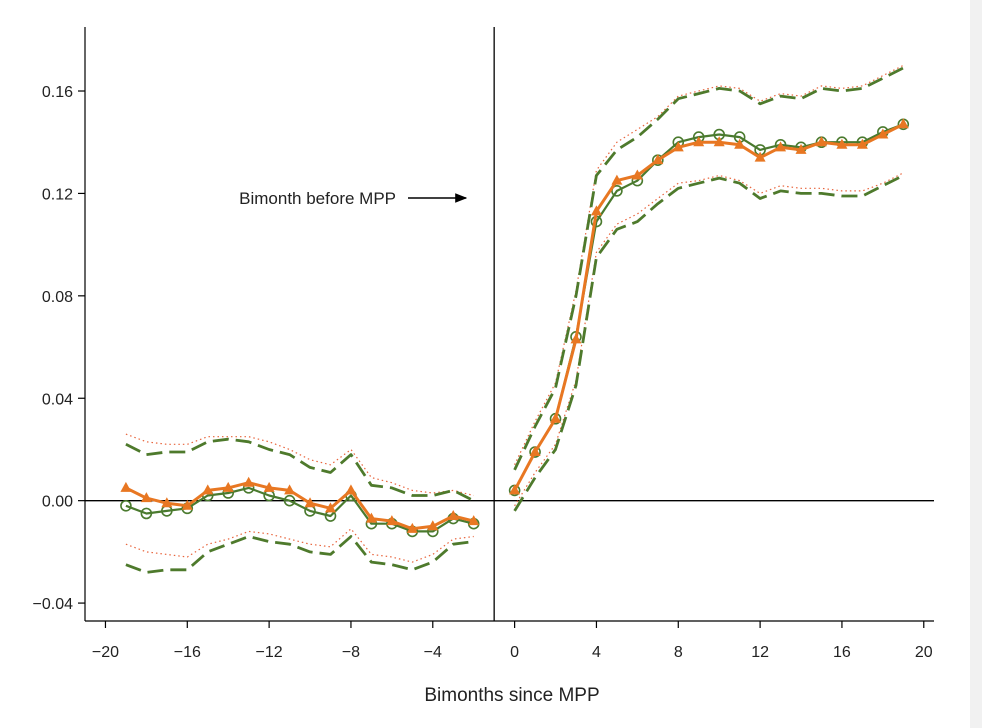 The width and height of the screenshot is (982, 728). I want to click on y-tick-label: 0.04, so click(57, 399).